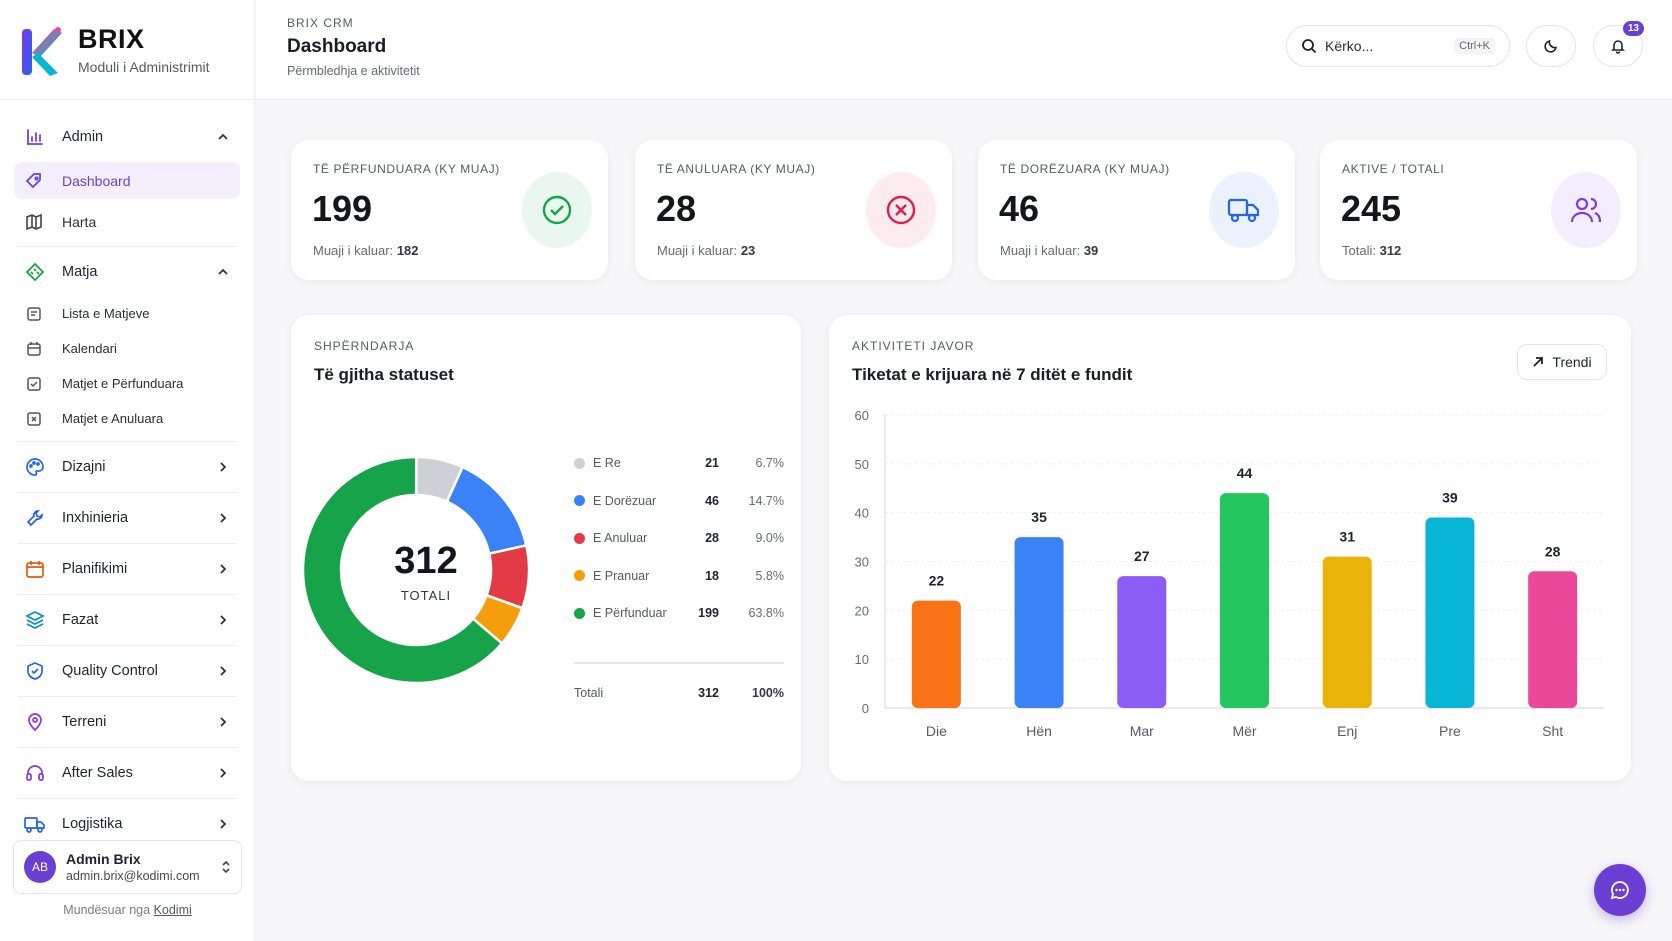 This screenshot has height=941, width=1672. Describe the element at coordinates (42, 51) in the screenshot. I see `brix-logo-icon` at that location.